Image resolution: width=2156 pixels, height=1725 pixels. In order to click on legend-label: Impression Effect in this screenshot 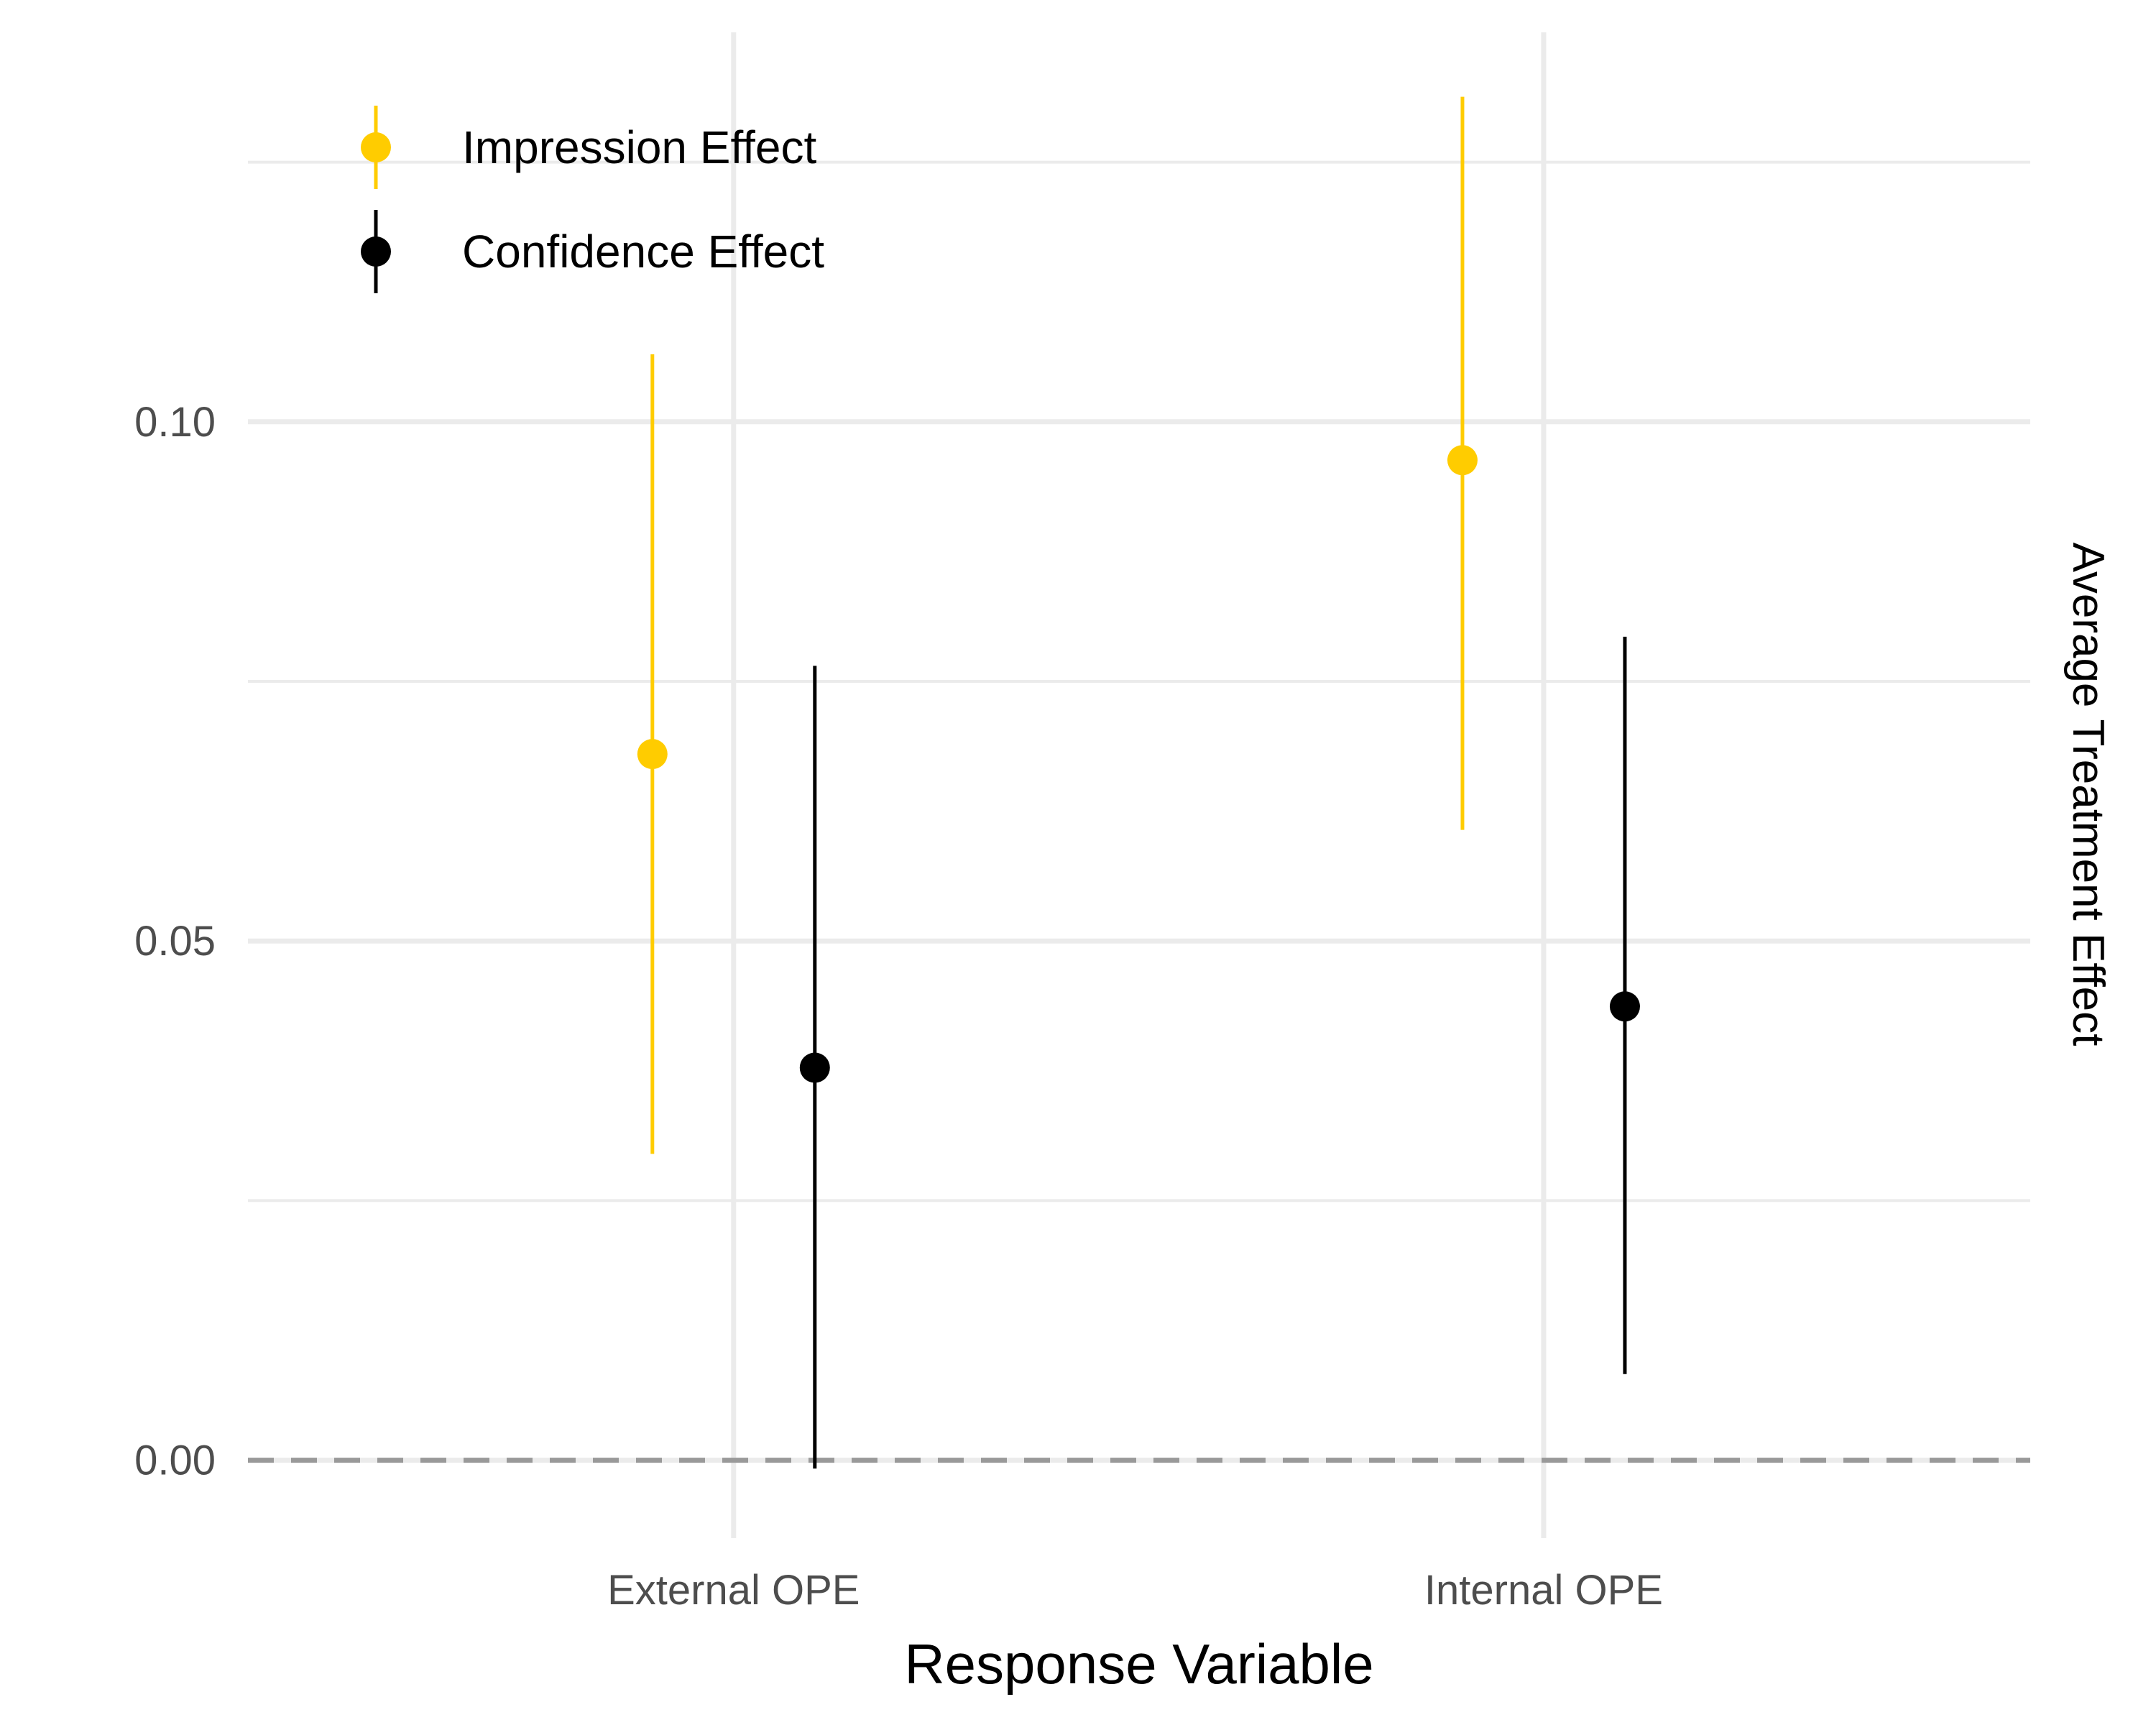, I will do `click(639, 147)`.